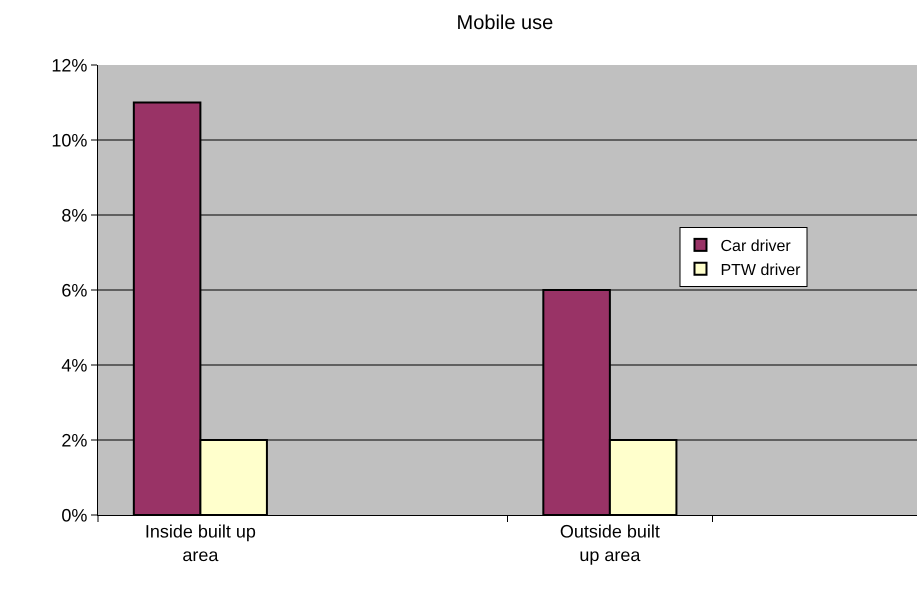  Describe the element at coordinates (756, 247) in the screenshot. I see `legend-label: Car driver` at that location.